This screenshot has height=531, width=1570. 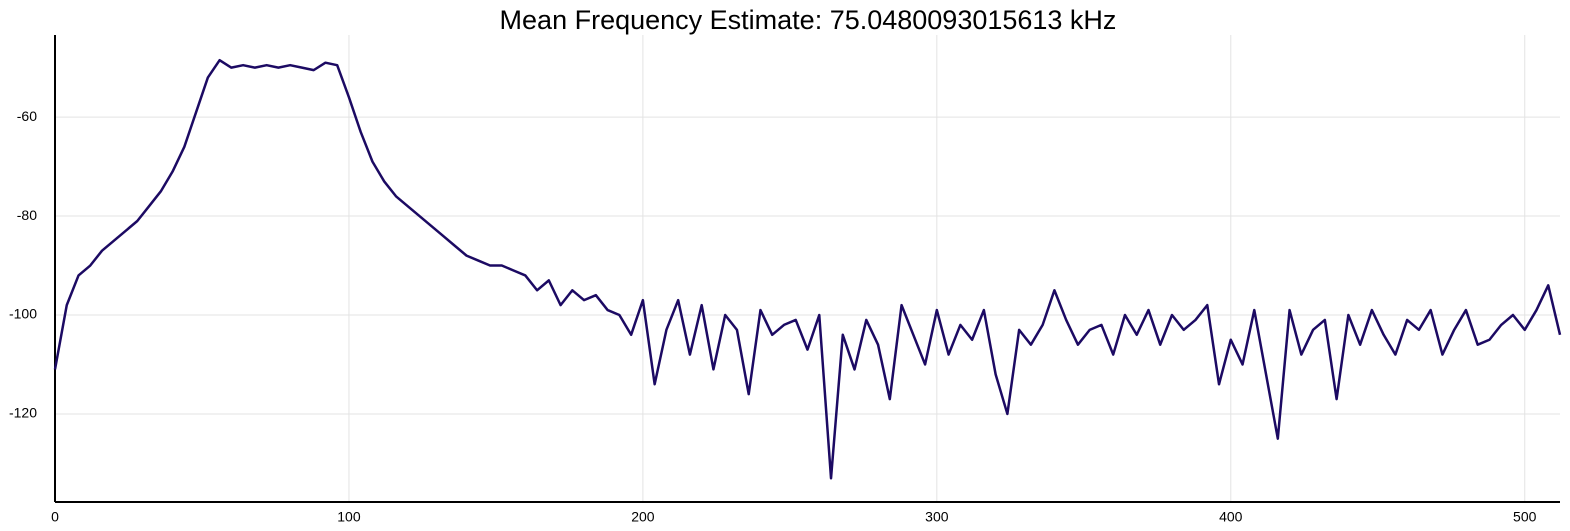 What do you see at coordinates (27, 215) in the screenshot?
I see `y-tick-label: -80` at bounding box center [27, 215].